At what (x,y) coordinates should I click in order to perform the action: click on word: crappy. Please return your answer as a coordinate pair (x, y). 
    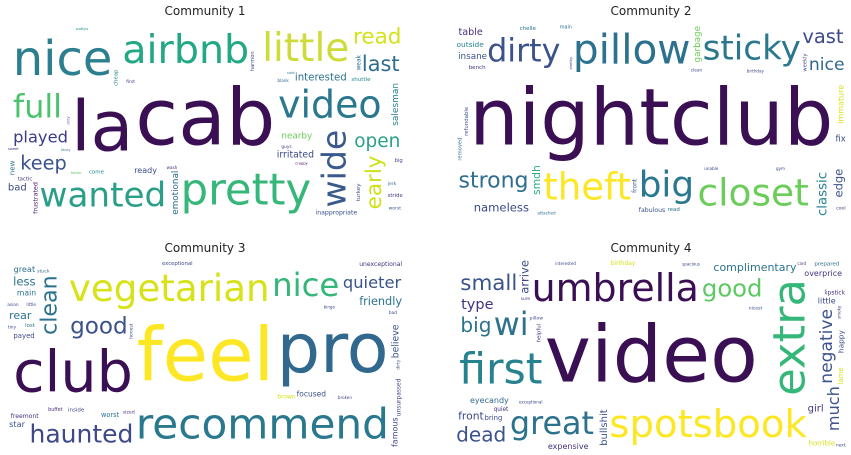
    Looking at the image, I should click on (301, 163).